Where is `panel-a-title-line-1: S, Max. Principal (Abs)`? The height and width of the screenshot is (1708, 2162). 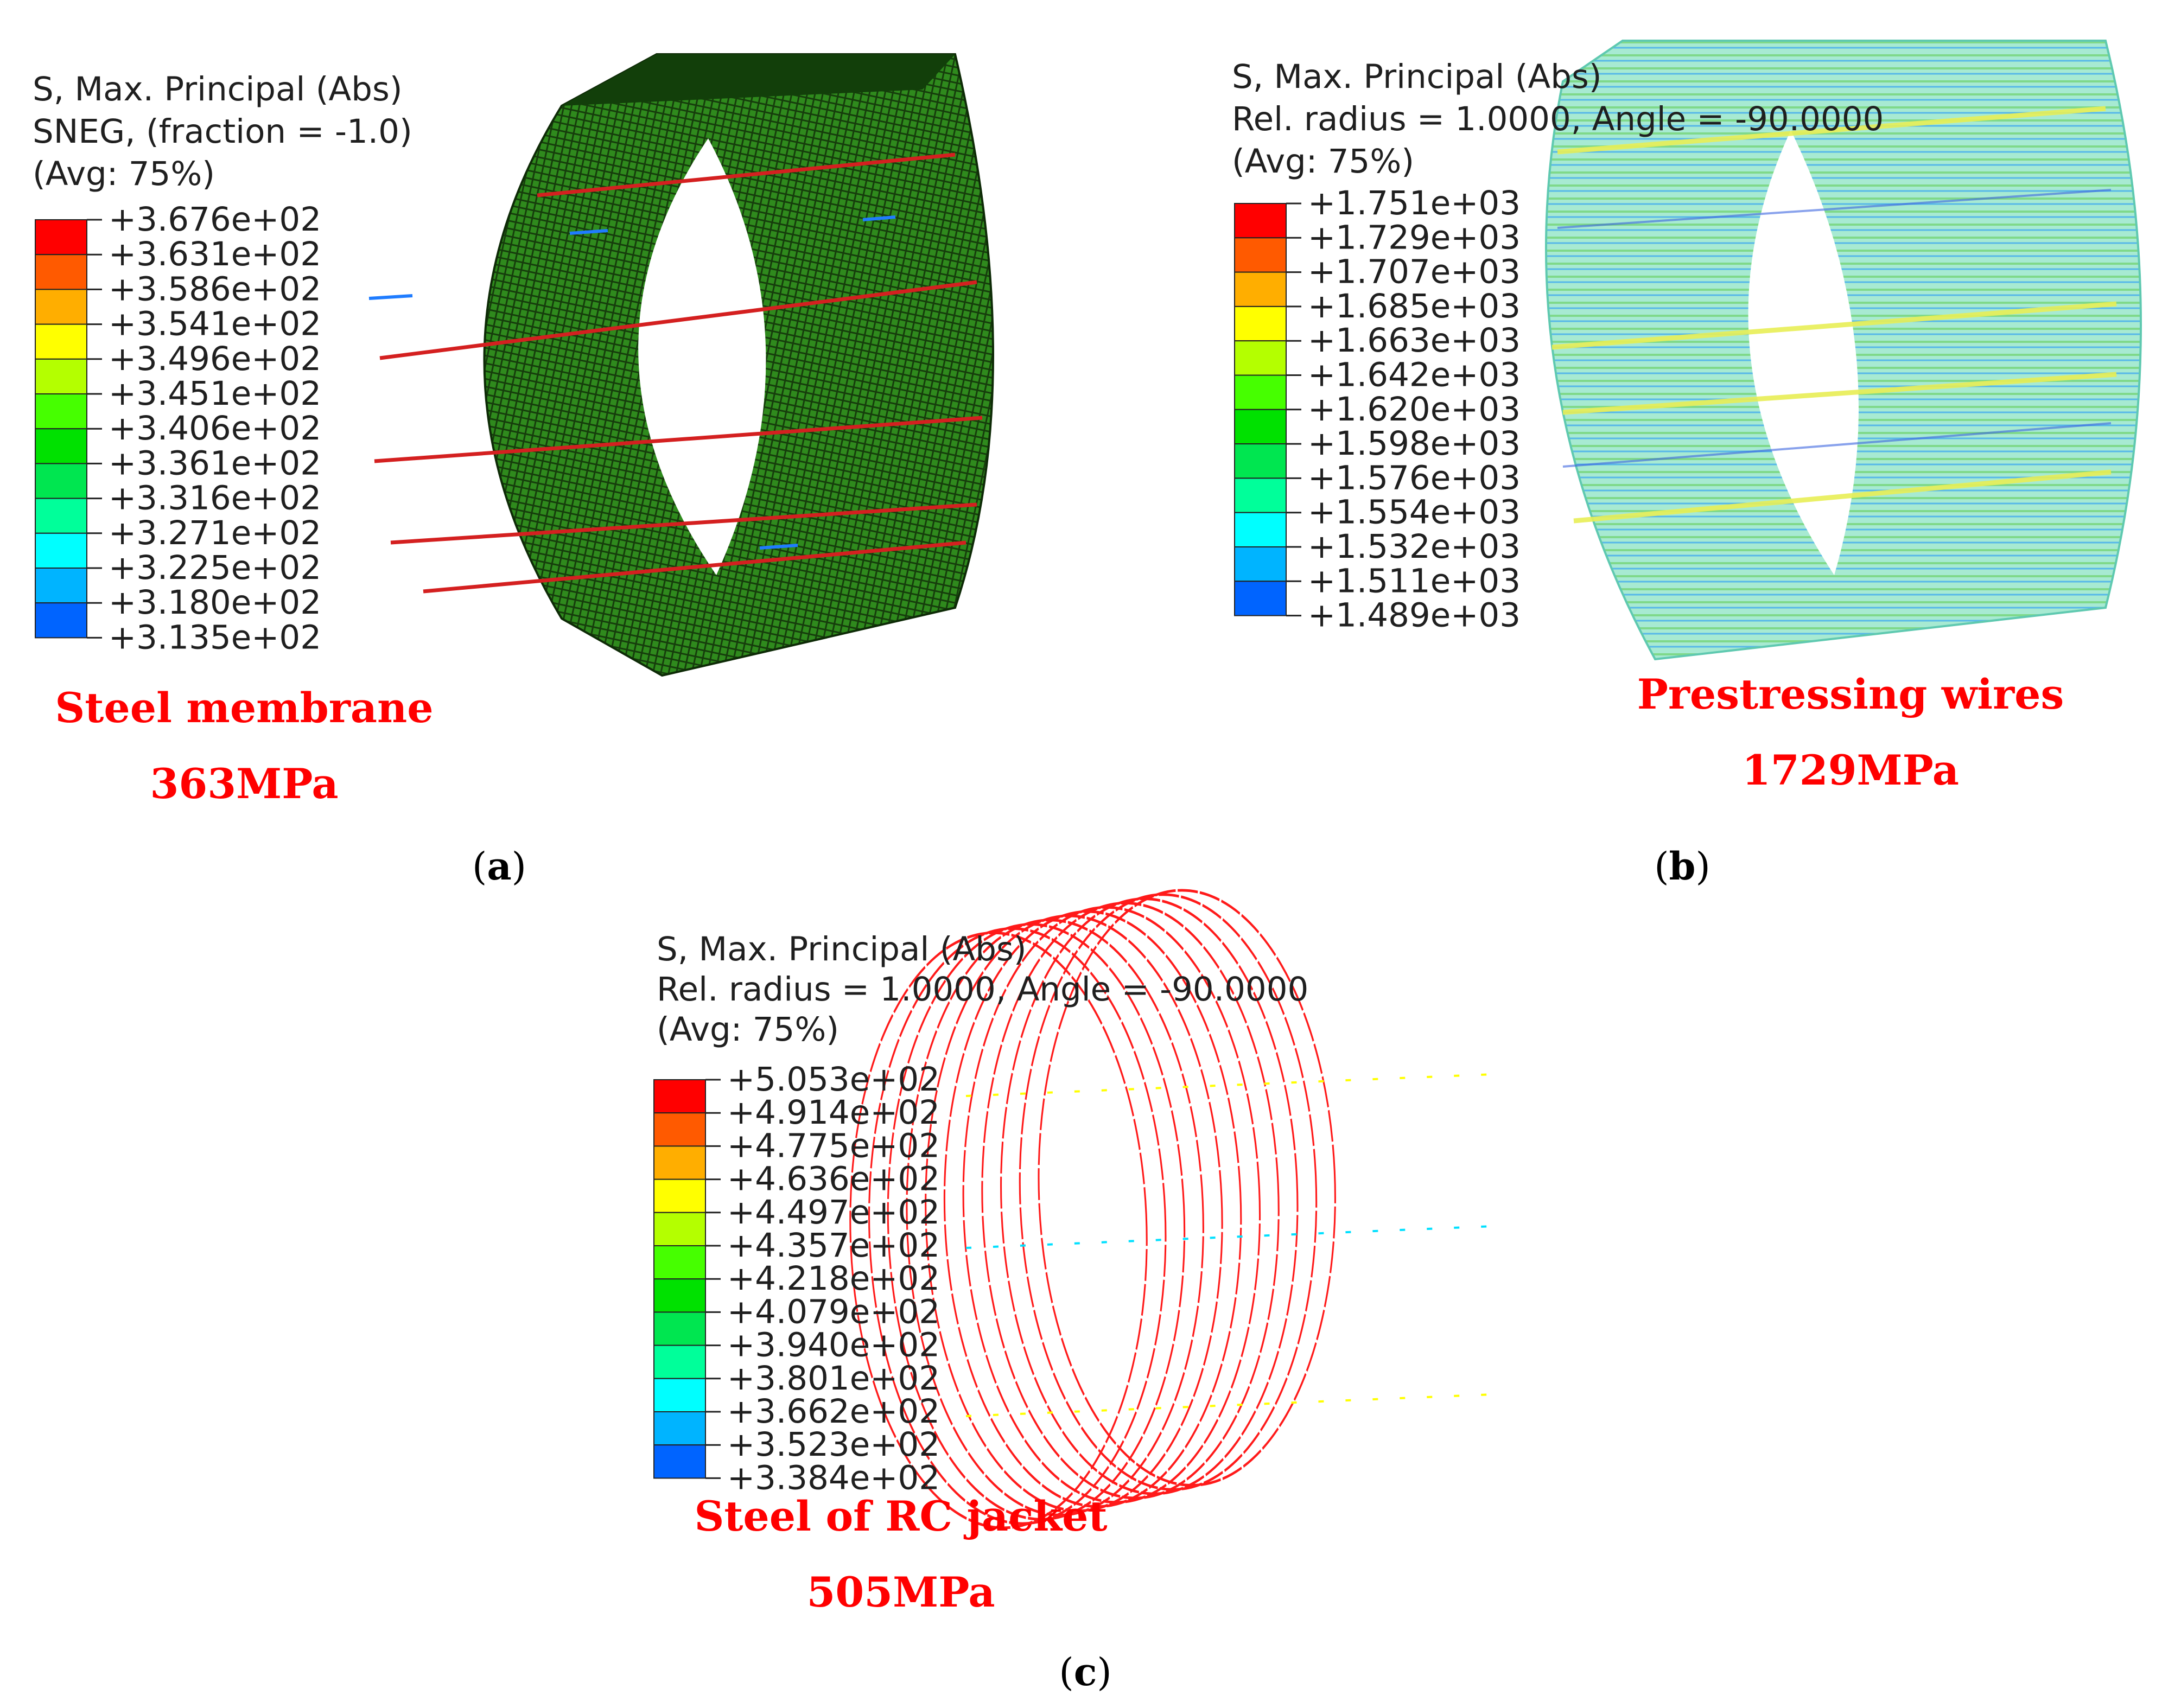 panel-a-title-line-1: S, Max. Principal (Abs) is located at coordinates (218, 89).